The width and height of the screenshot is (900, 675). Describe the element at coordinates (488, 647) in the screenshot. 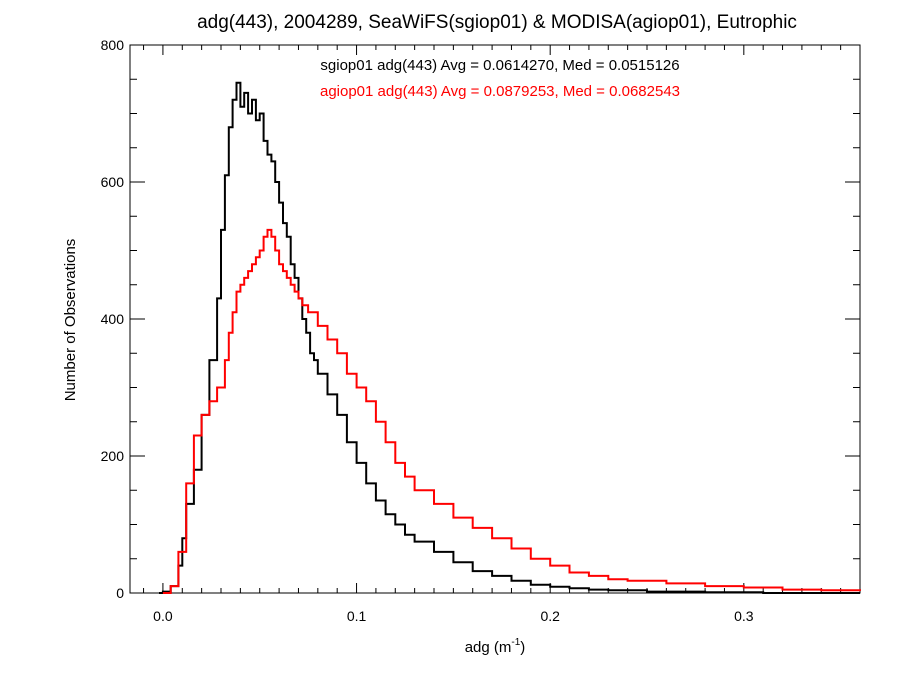

I see `x-axis-label-main: adg (m` at that location.